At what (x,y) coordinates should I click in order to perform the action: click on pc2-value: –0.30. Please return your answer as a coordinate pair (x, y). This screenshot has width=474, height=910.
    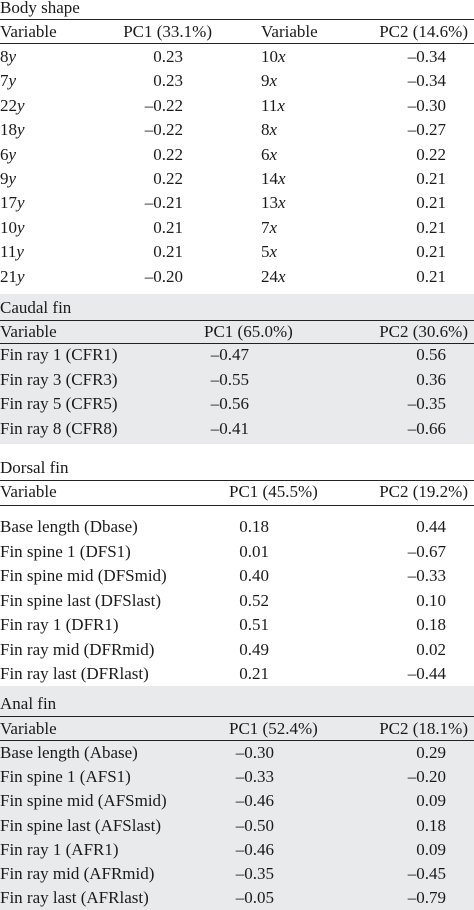
    Looking at the image, I should click on (426, 105).